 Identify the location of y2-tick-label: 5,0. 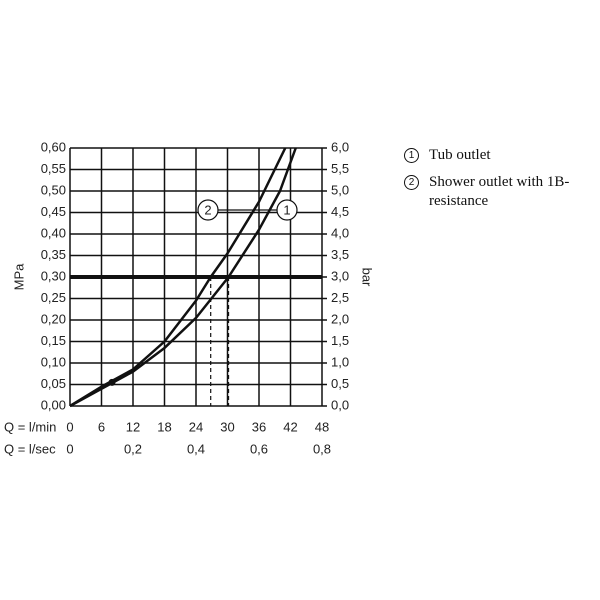
(340, 189).